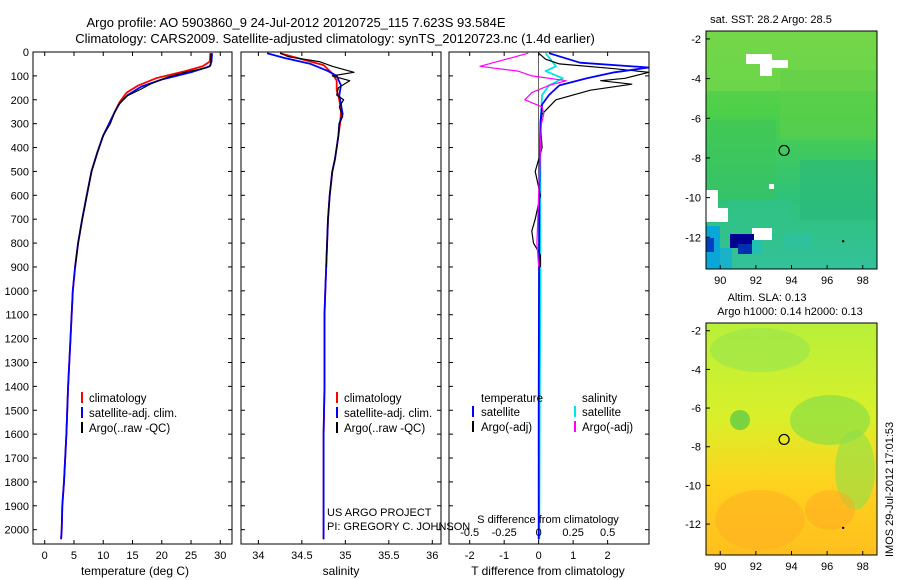 This screenshot has height=580, width=900. I want to click on y-tick-label: 1900, so click(17, 507).